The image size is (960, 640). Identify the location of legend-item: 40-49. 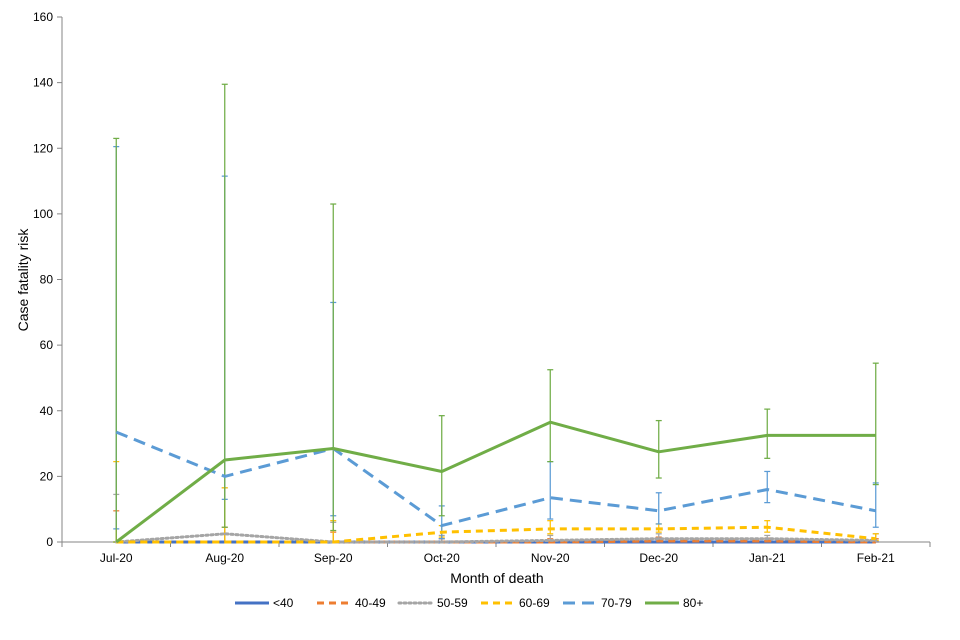
(351, 603).